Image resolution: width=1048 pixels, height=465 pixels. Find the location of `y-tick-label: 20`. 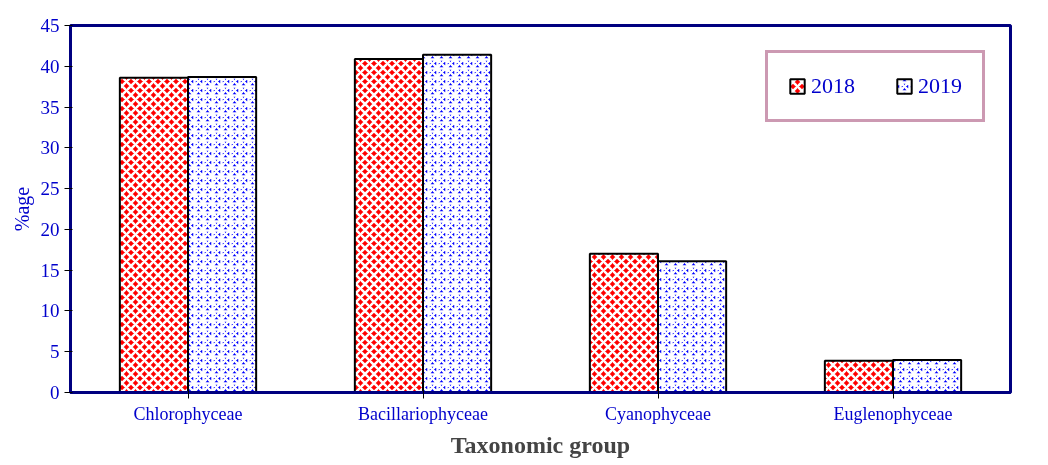

y-tick-label: 20 is located at coordinates (50, 229).